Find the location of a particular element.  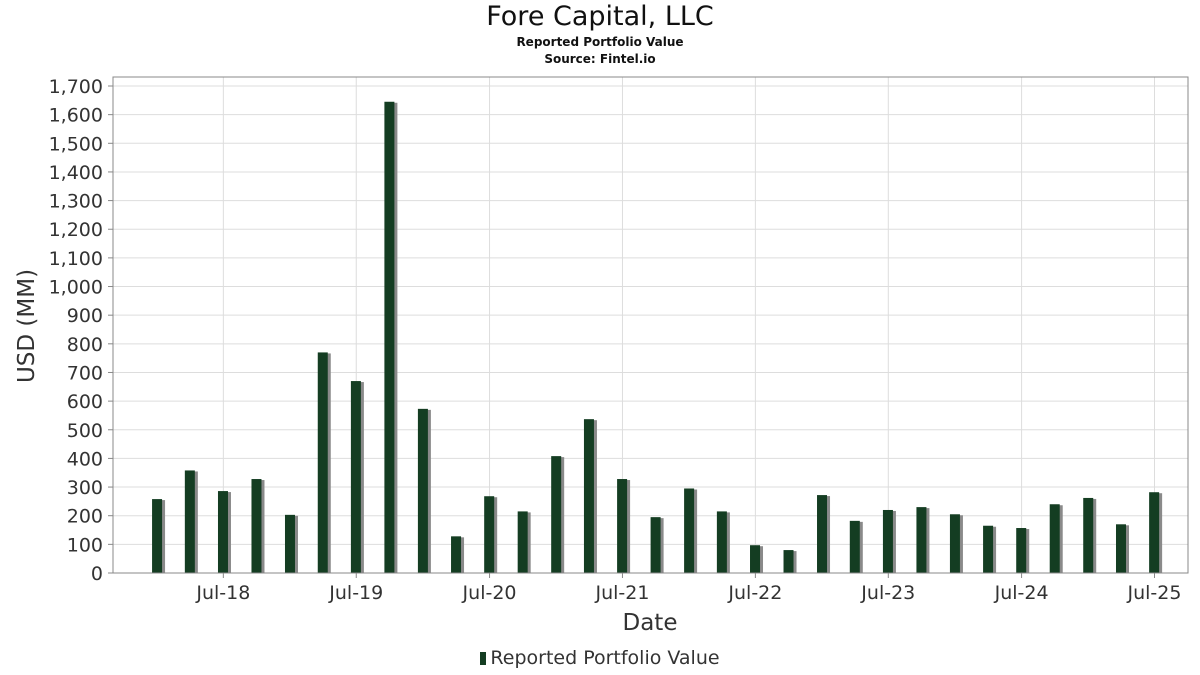

y-tick-label: 1,000 is located at coordinates (76, 288).